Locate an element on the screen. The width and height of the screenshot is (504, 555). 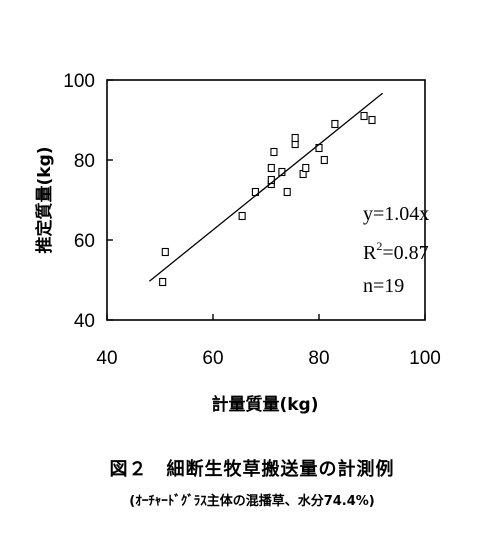
data-points is located at coordinates (267, 199).